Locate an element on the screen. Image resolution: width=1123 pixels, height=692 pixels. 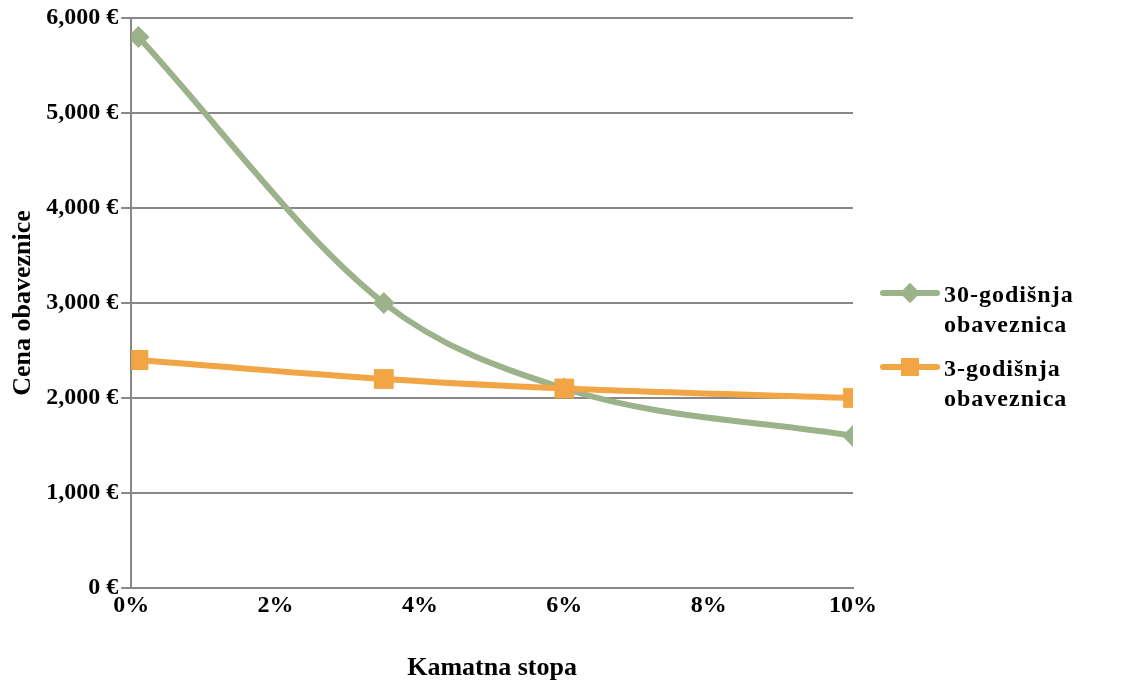
x-tick-label: 4% is located at coordinates (419, 603).